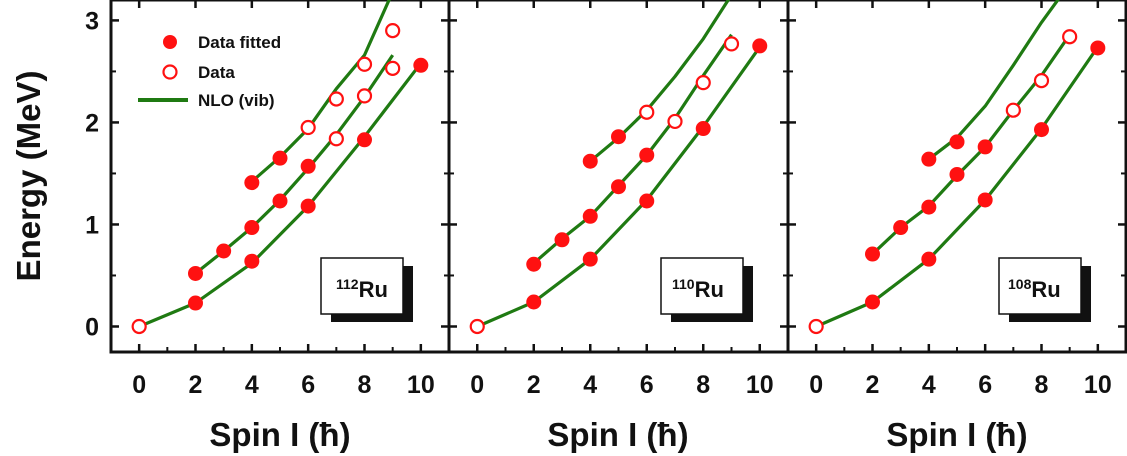 Image resolution: width=1127 pixels, height=456 pixels. I want to click on legend: Data fitted Data NLO (vib), so click(209, 71).